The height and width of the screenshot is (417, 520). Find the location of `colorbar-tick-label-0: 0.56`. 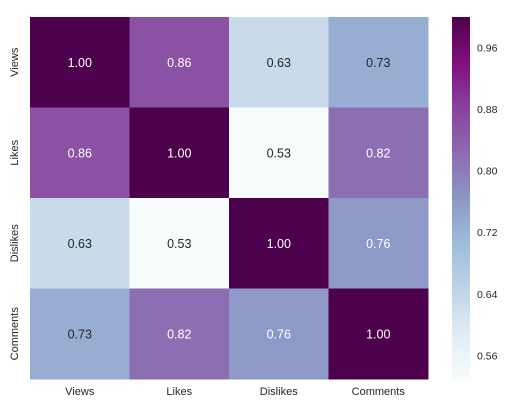

colorbar-tick-label-0: 0.56 is located at coordinates (487, 356).